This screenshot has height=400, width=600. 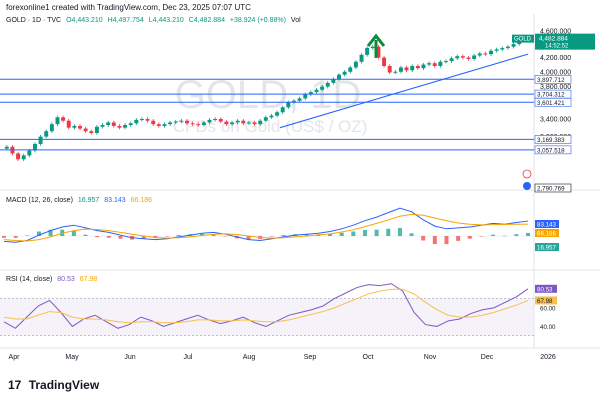 I want to click on rsi-line, so click(x=266, y=306).